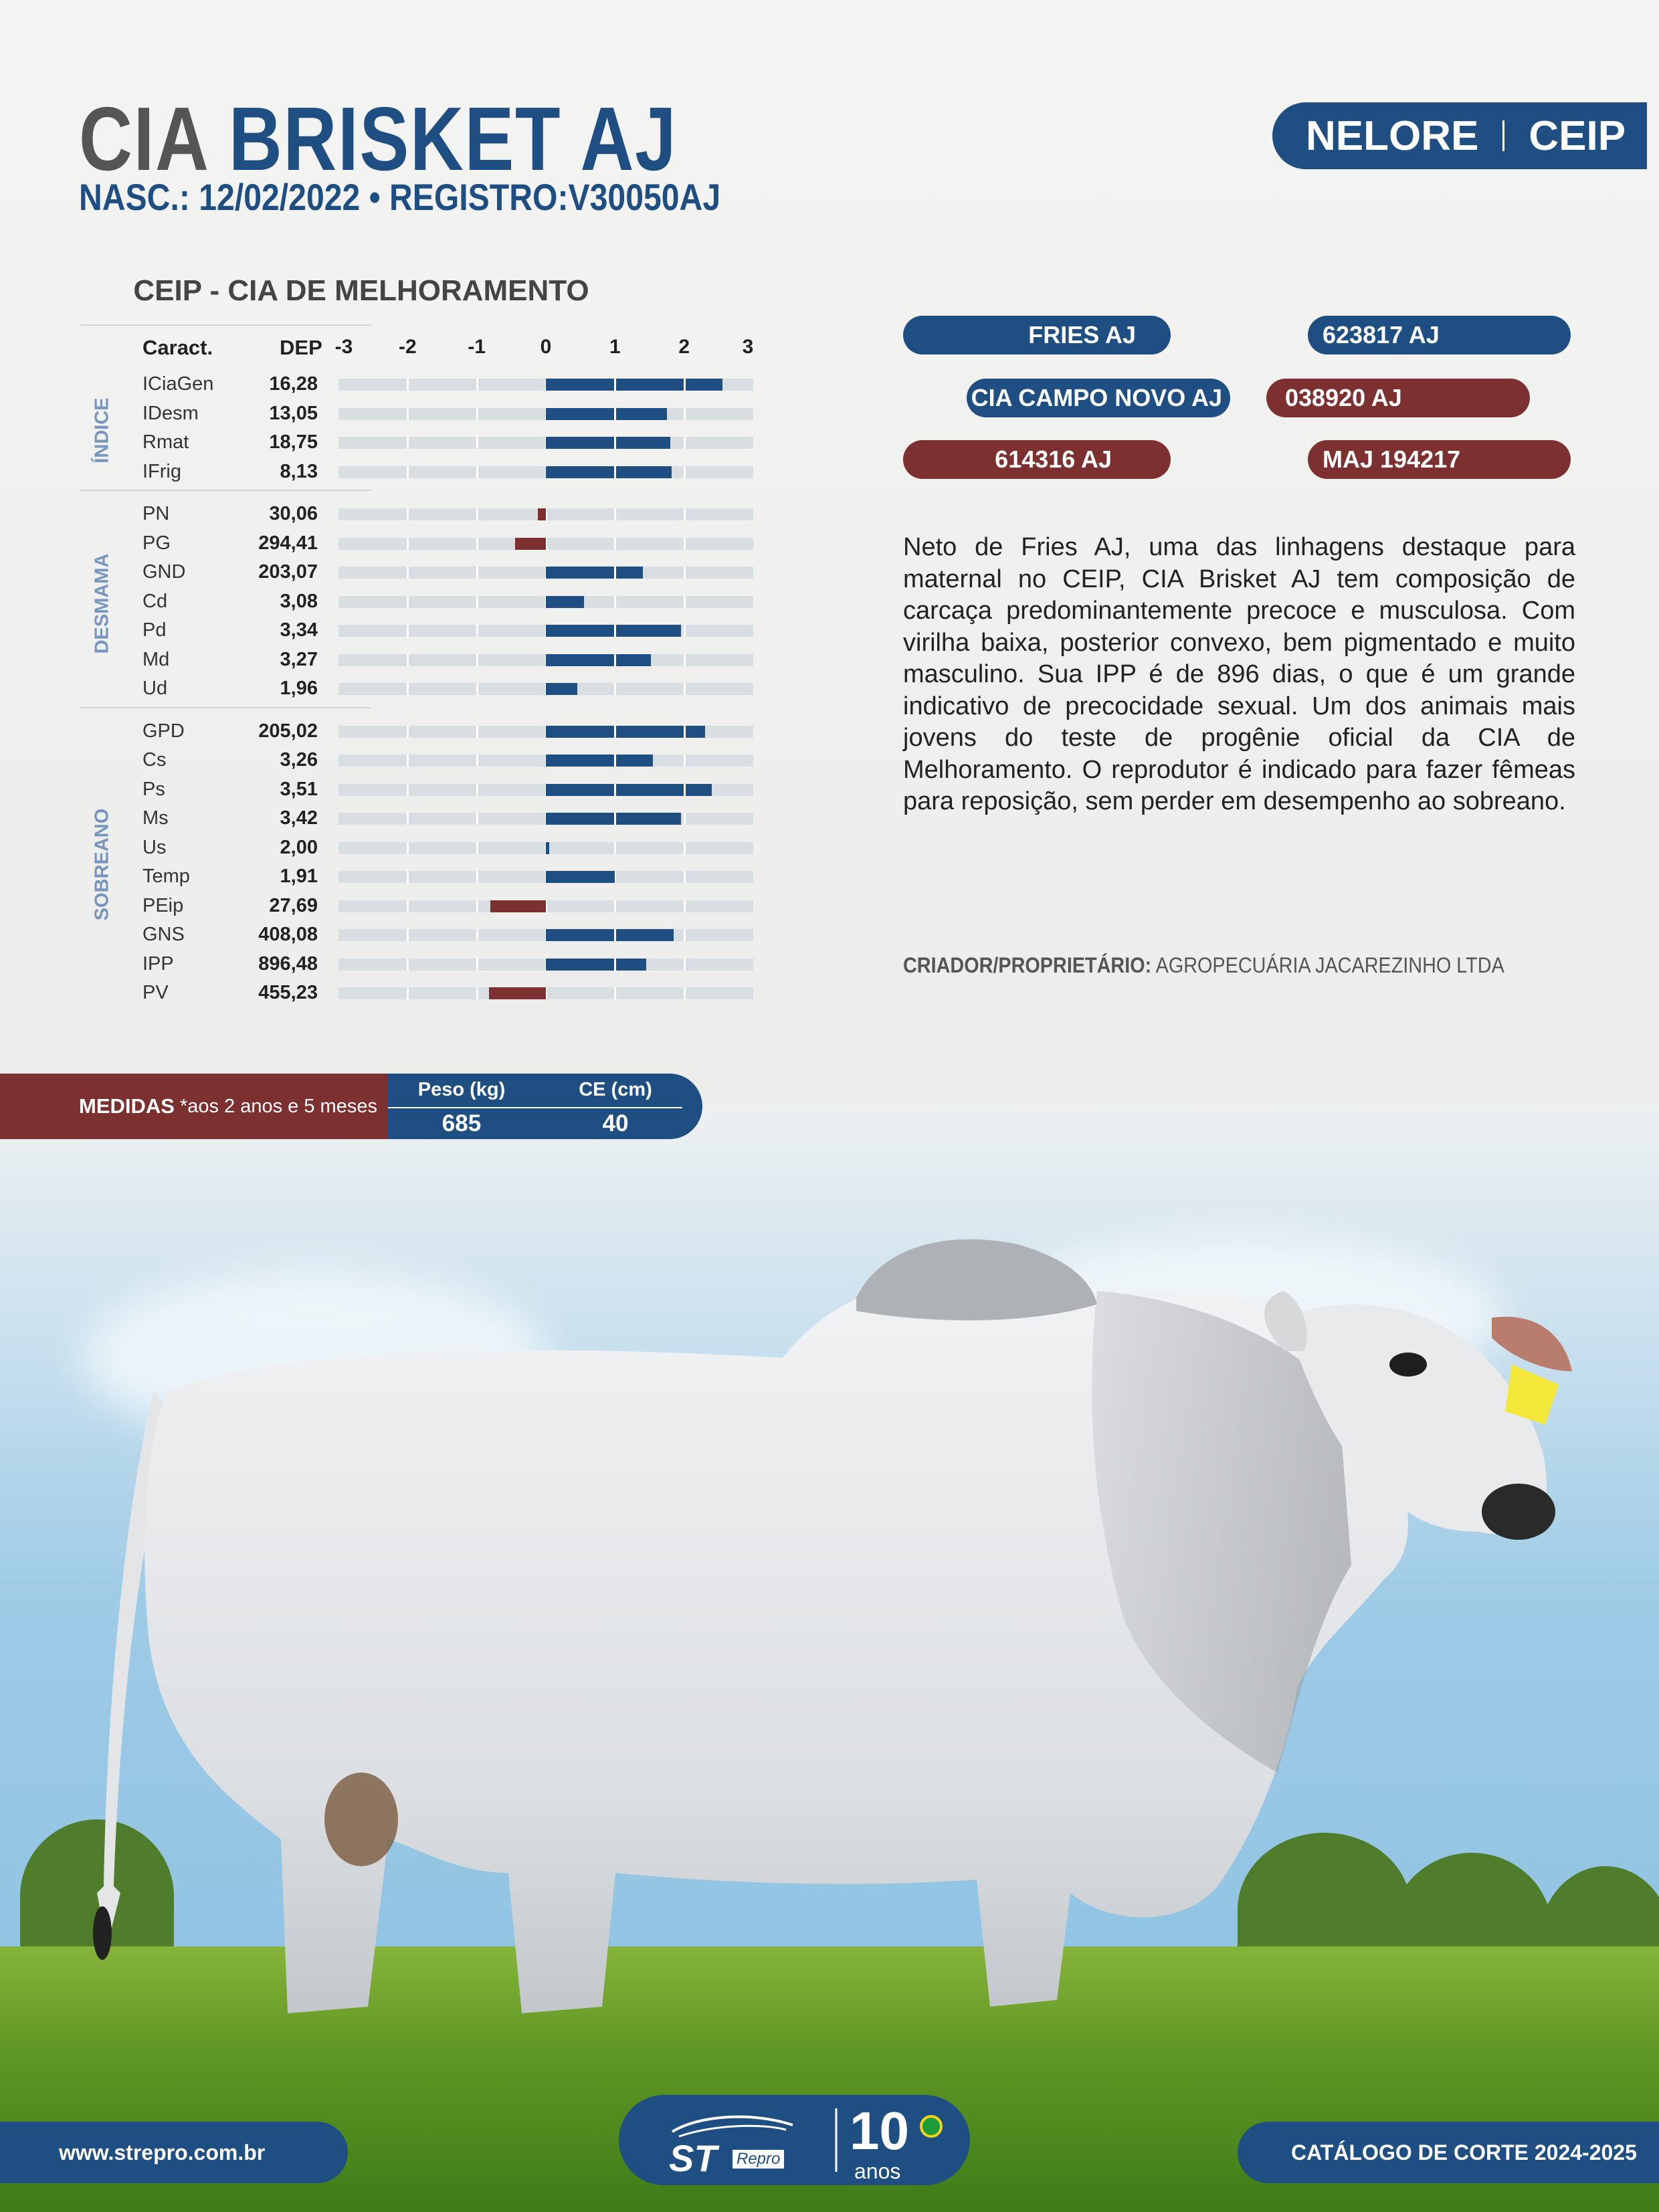  What do you see at coordinates (1459, 135) in the screenshot?
I see `breed-badge: NELORE CEIP` at bounding box center [1459, 135].